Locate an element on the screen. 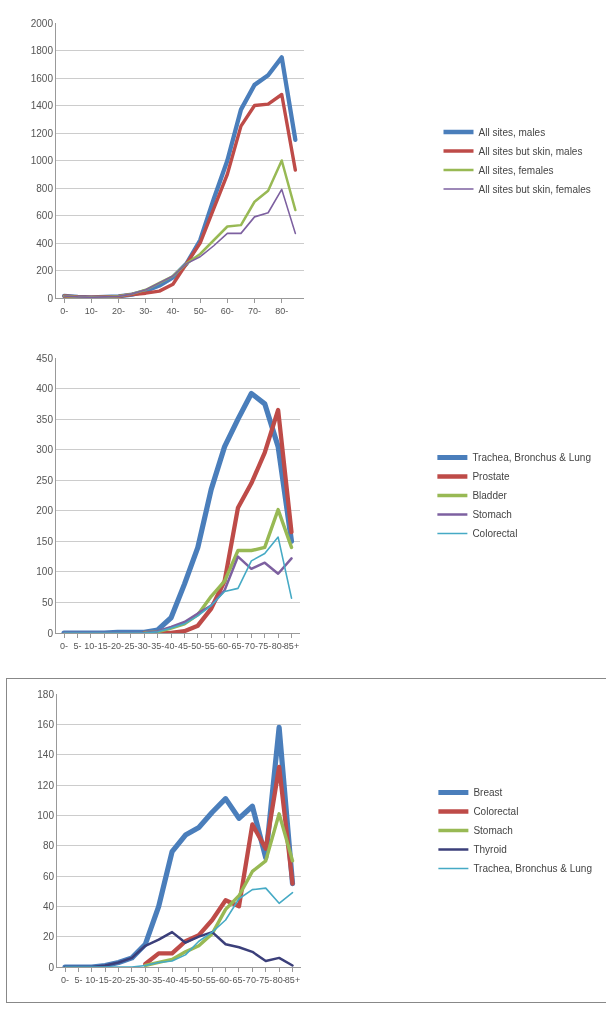 The width and height of the screenshot is (616, 1029). y-tick-label: 800 is located at coordinates (45, 188).